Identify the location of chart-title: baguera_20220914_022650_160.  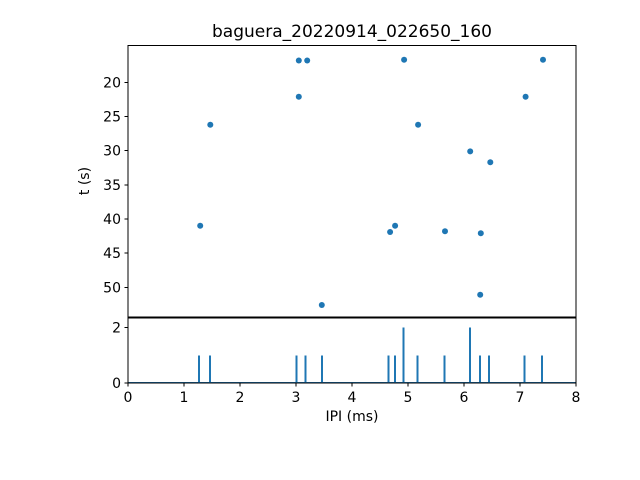
(352, 32).